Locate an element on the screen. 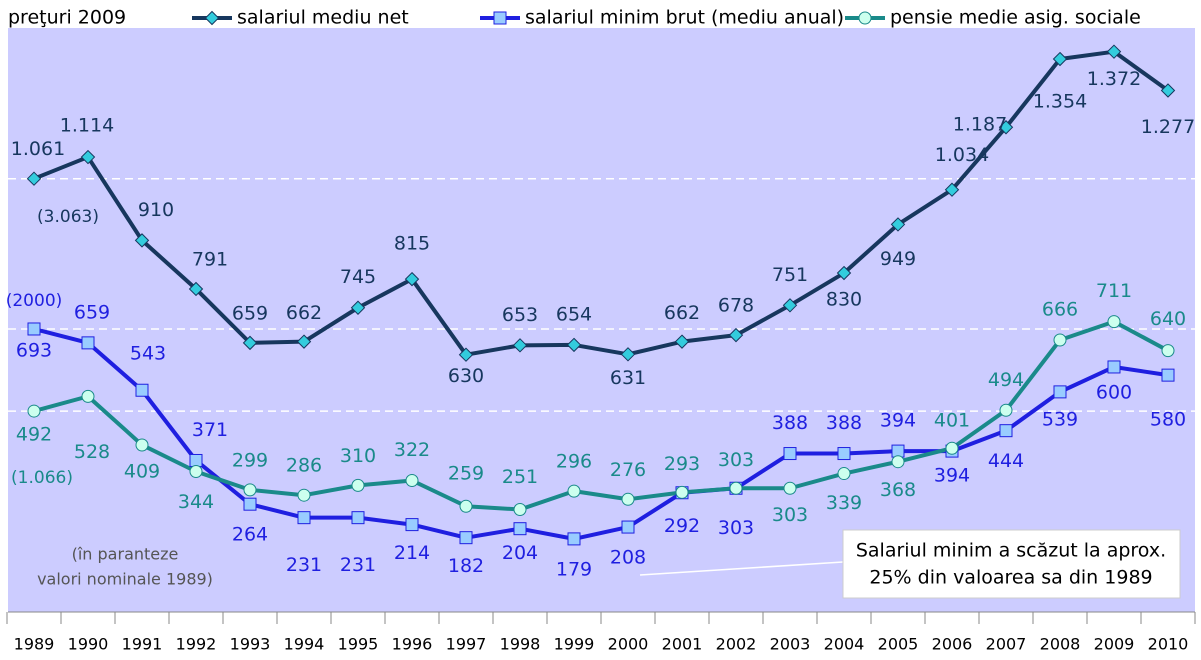 The width and height of the screenshot is (1201, 660). subtitle: preţuri 2009 is located at coordinates (67, 18).